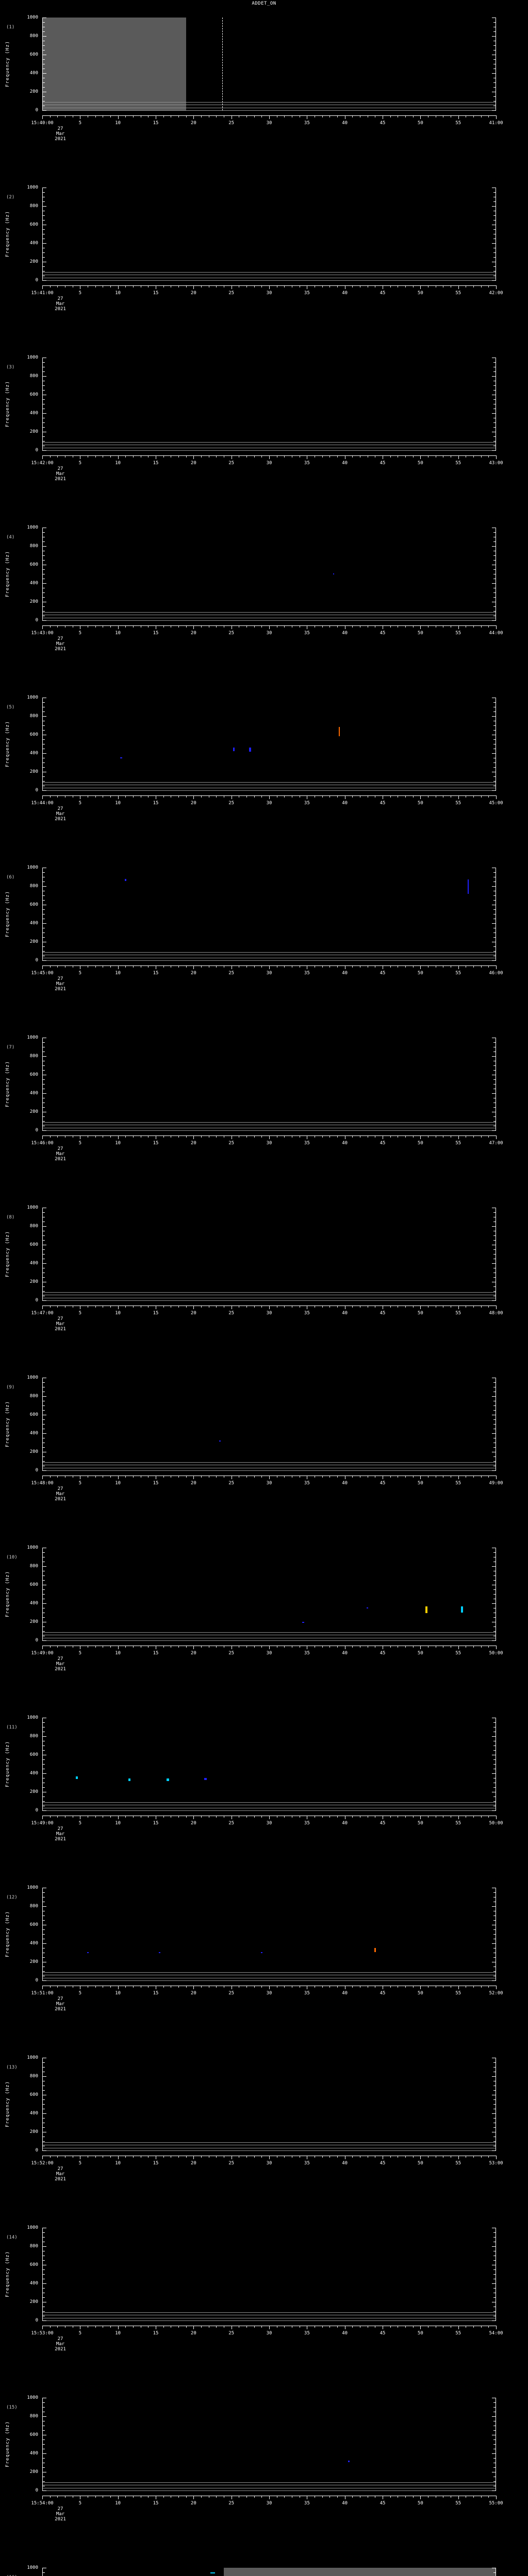 Image resolution: width=528 pixels, height=2576 pixels. Describe the element at coordinates (231, 1313) in the screenshot. I see `x-tick-label: 25` at that location.